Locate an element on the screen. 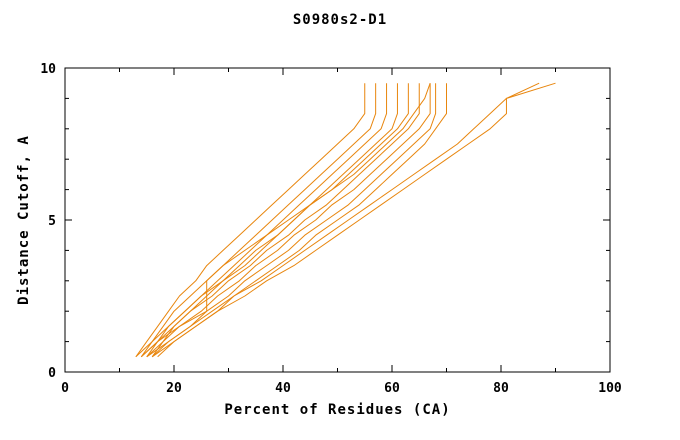 The width and height of the screenshot is (680, 440). y-tick-label: 0 is located at coordinates (52, 373).